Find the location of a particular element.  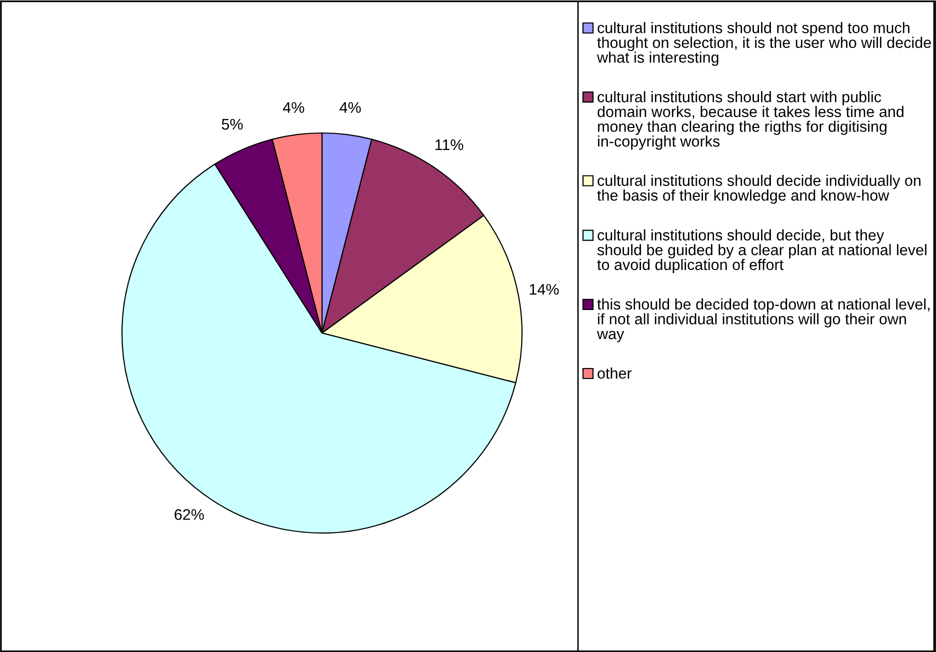

legend-label: cultural institutions should not spend too much thought on selection, it is the user who will decide what is interesting is located at coordinates (763, 44).